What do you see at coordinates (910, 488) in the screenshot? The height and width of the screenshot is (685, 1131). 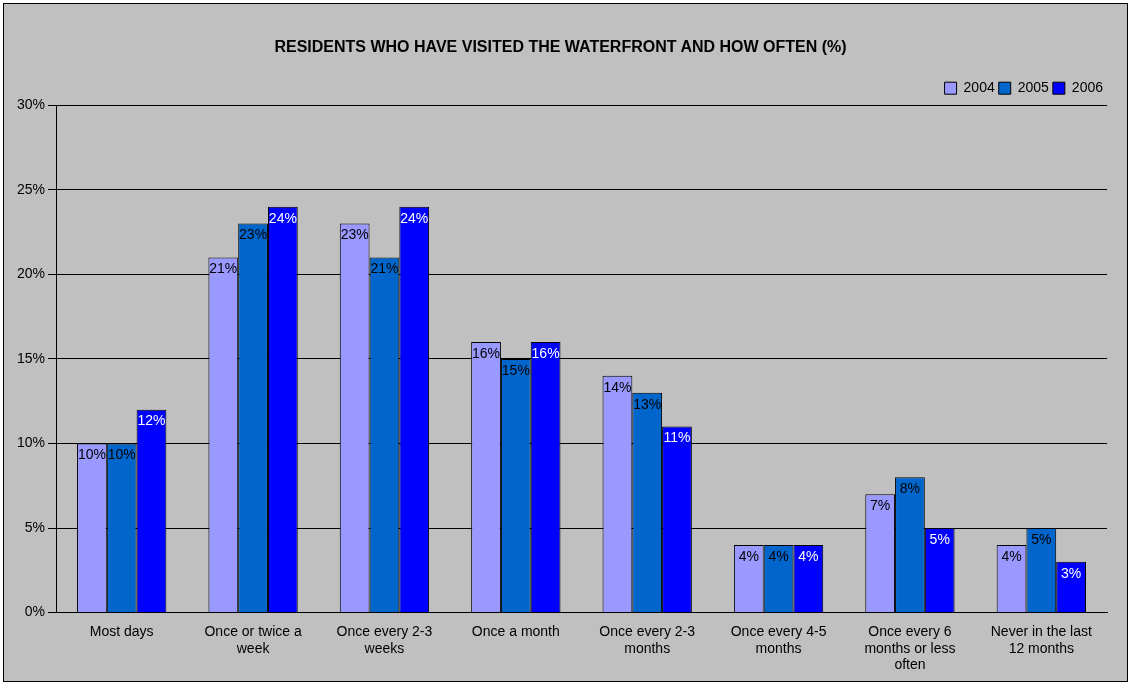 I see `data-label: 8%` at bounding box center [910, 488].